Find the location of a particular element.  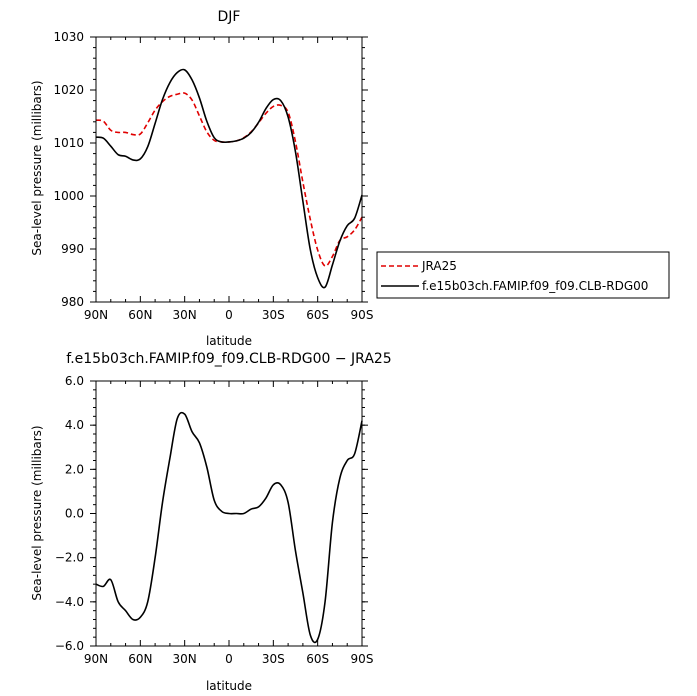

top-chart-series is located at coordinates (229, 178).